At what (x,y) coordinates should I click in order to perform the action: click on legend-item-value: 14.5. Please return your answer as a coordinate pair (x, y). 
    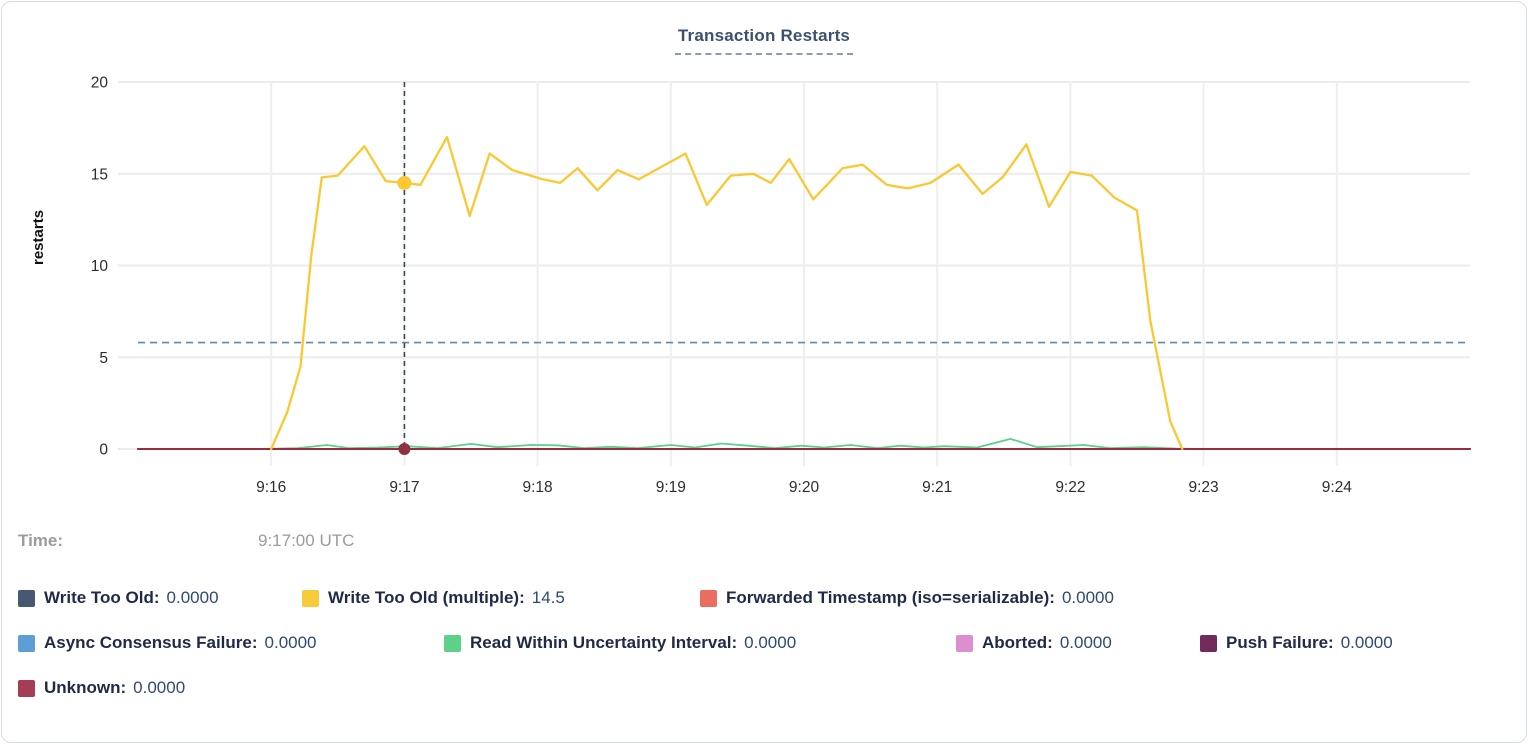
    Looking at the image, I should click on (548, 597).